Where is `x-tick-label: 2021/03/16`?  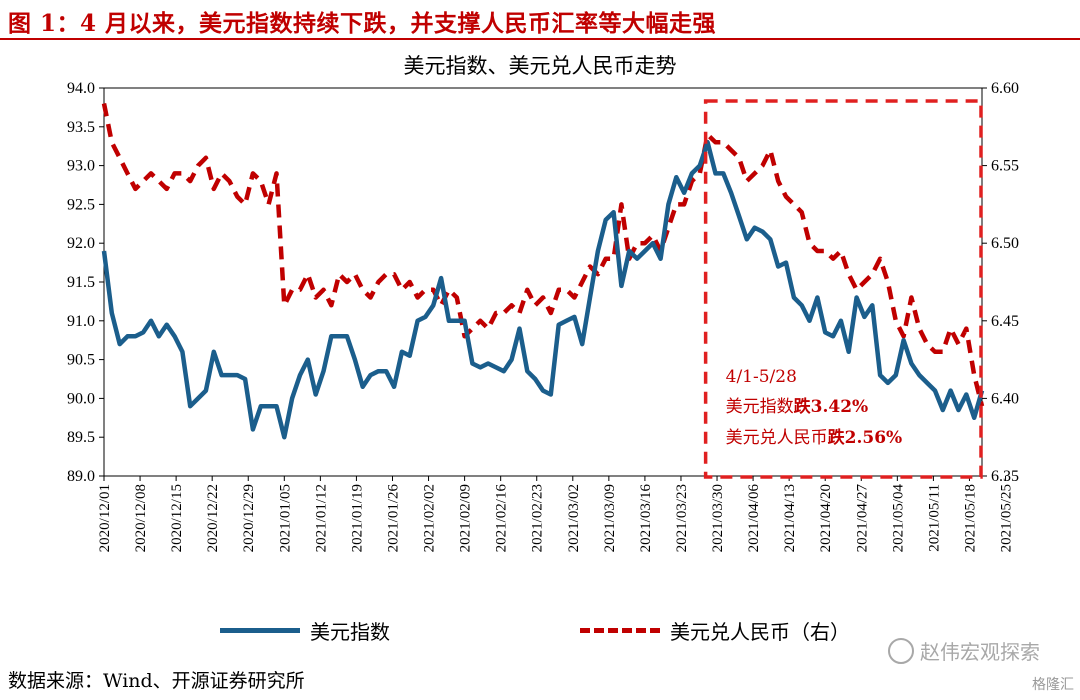
x-tick-label: 2021/03/16 is located at coordinates (646, 518).